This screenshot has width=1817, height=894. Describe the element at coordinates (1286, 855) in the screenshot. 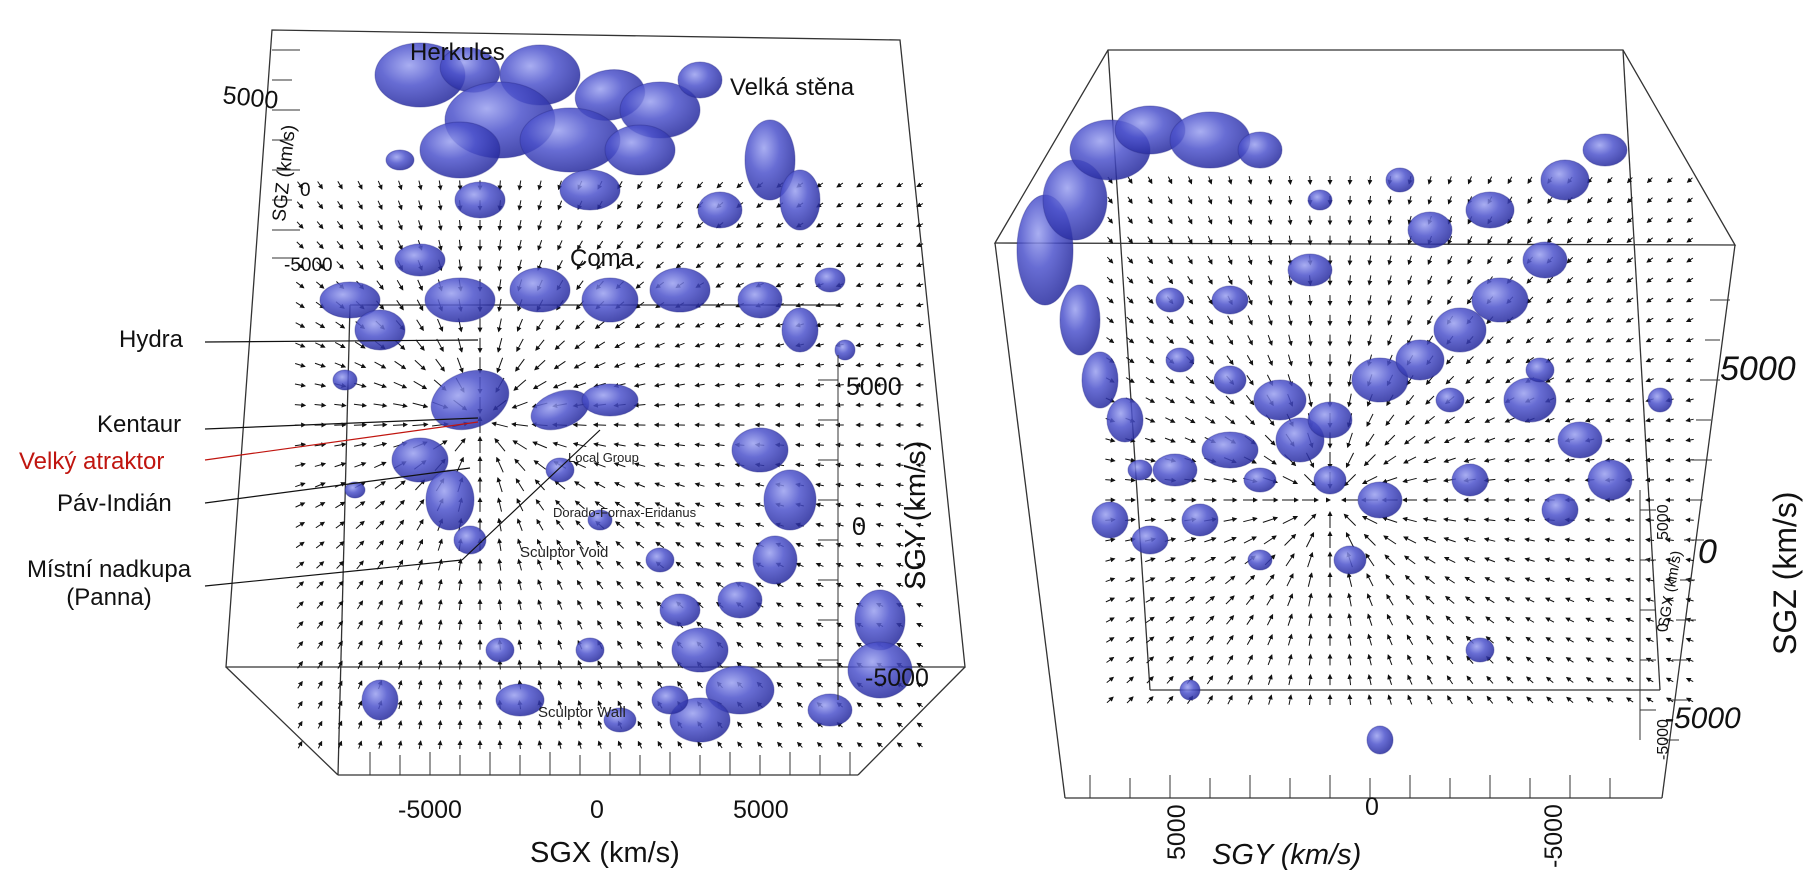

I see `right-sgy-title: SGY (km/s)` at that location.